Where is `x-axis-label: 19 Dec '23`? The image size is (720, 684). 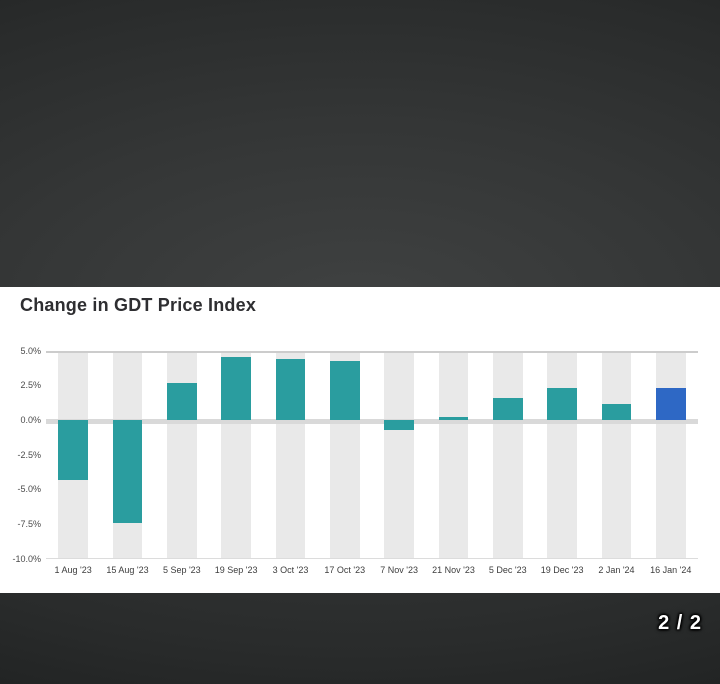 x-axis-label: 19 Dec '23 is located at coordinates (562, 570).